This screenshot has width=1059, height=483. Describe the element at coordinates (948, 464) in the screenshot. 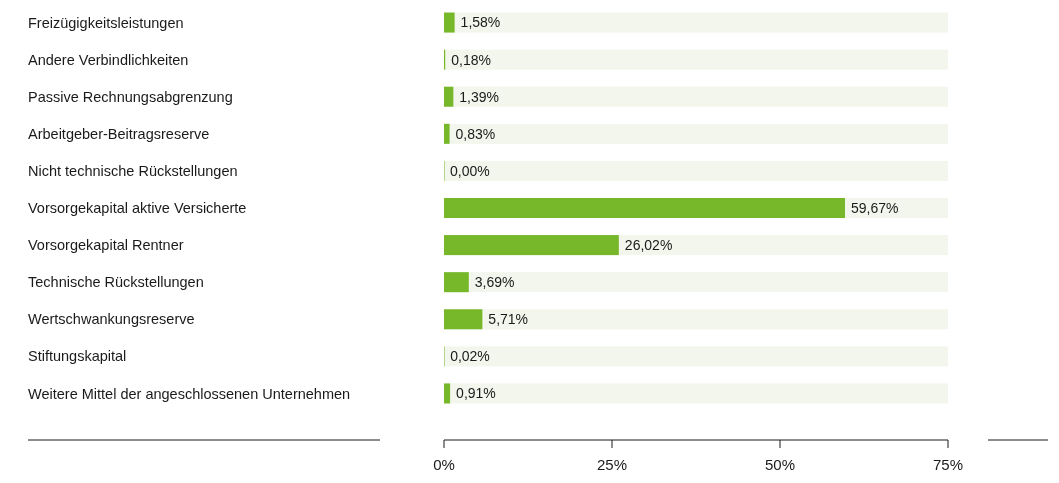

I see `x-tick-label: 75%` at that location.